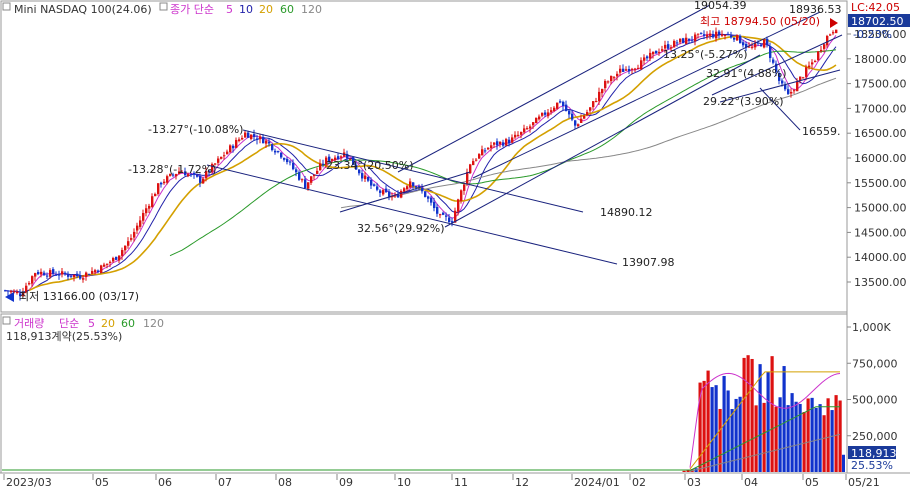 Image resolution: width=910 pixels, height=496 pixels. Describe the element at coordinates (266, 9) in the screenshot. I see `price-ma-20: 20` at that location.